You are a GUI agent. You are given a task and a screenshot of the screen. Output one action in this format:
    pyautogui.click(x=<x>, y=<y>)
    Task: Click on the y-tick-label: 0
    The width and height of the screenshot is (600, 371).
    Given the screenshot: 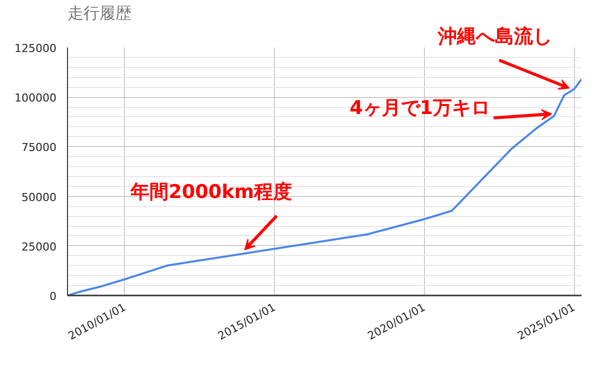 What is the action you would take?
    pyautogui.click(x=53, y=296)
    